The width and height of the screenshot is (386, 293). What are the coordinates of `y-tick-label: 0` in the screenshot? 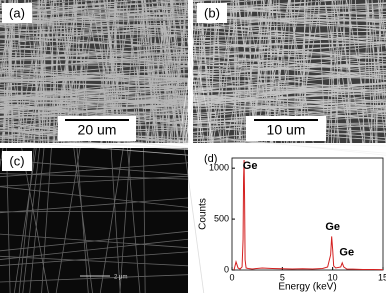 It's located at (226, 269).